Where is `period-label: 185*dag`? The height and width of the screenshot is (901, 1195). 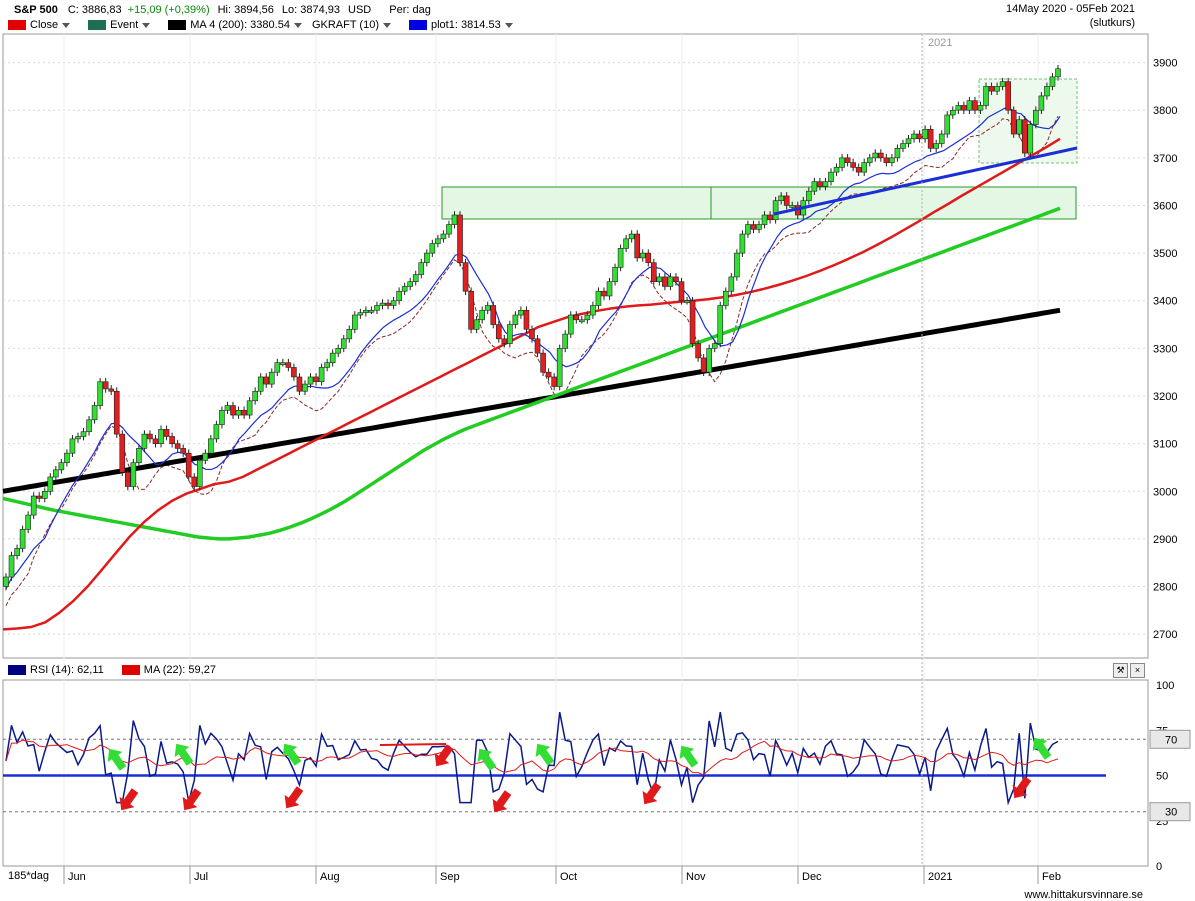
period-label: 185*dag is located at coordinates (28, 876).